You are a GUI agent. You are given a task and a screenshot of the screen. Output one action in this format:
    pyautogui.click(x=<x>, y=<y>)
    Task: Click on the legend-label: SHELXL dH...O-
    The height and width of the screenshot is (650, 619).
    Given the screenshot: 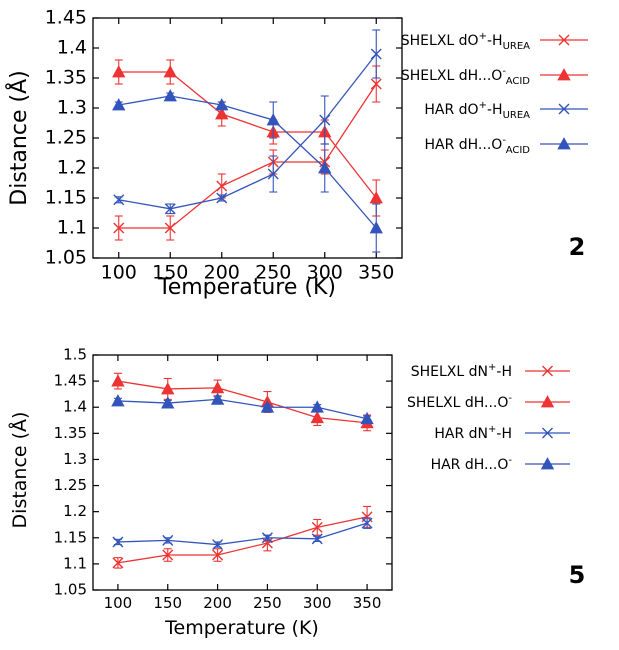 What is the action you would take?
    pyautogui.click(x=459, y=402)
    